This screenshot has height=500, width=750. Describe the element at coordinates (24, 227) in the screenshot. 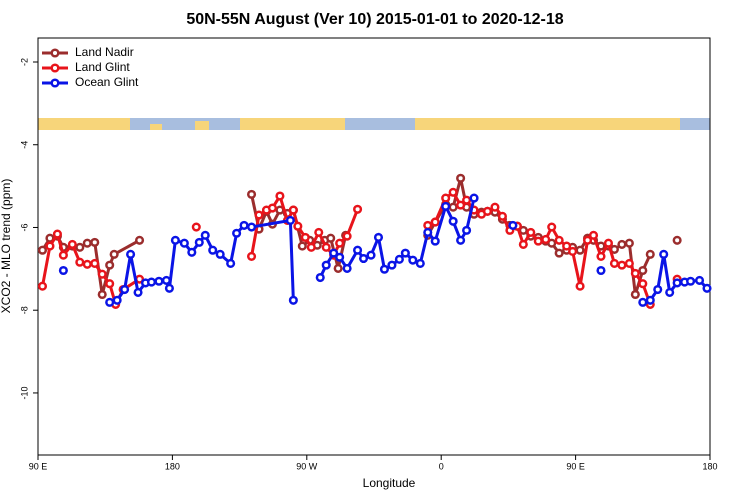

I see `y-tick-label: -6` at that location.